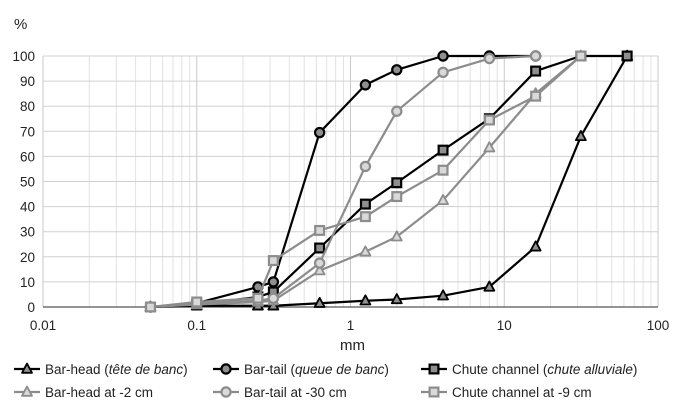 The image size is (675, 403). Describe the element at coordinates (590, 369) in the screenshot. I see `legend-label-part: chute alluviale` at that location.